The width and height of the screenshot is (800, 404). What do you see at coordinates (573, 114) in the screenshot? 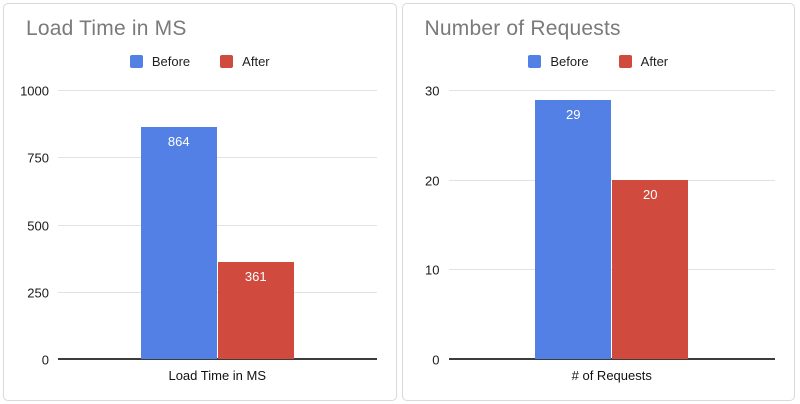
I see `bar-value-label: 29` at bounding box center [573, 114].